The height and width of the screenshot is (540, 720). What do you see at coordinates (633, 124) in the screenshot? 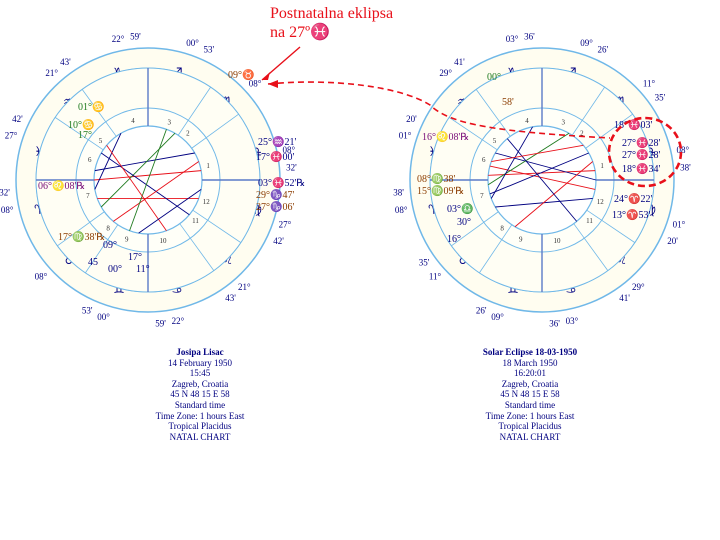
I see `planet-position-label: 18°♓03'` at bounding box center [633, 124].